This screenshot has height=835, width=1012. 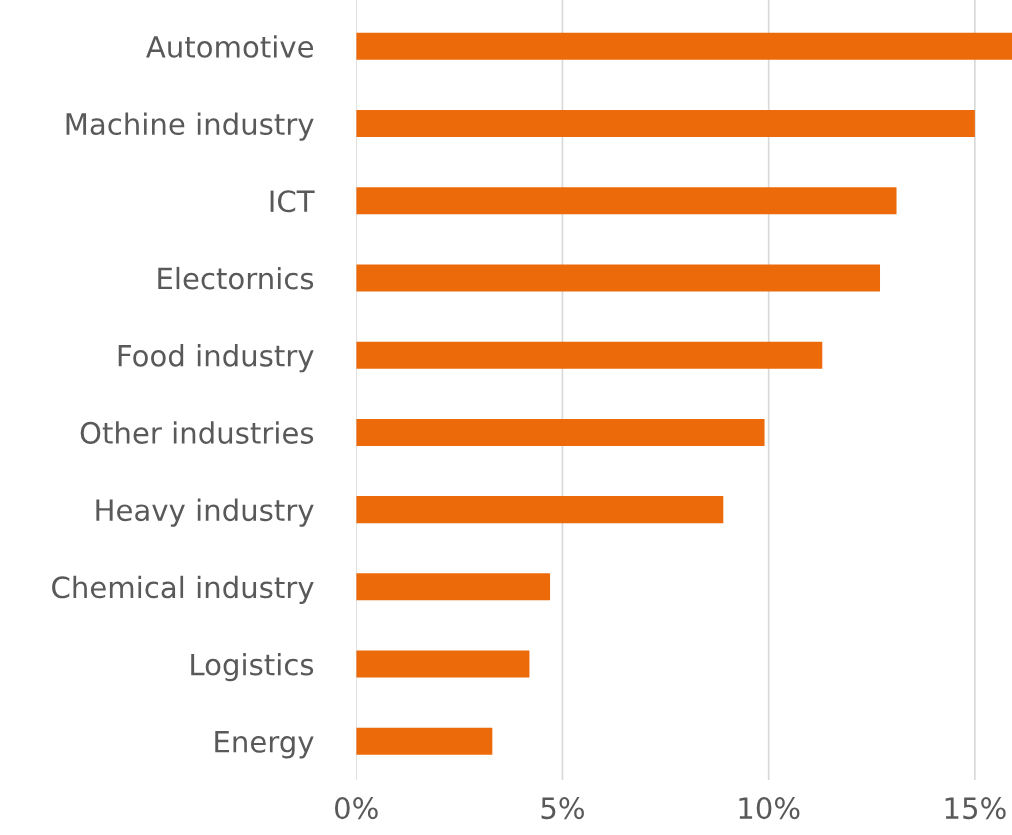 What do you see at coordinates (562, 808) in the screenshot?
I see `x-tick-label: 5%` at bounding box center [562, 808].